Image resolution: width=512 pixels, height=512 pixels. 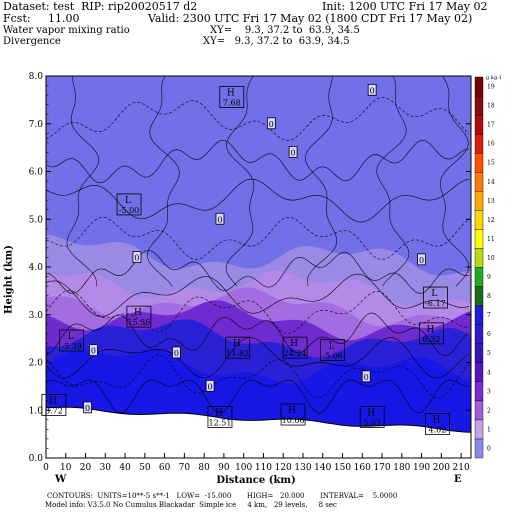 What do you see at coordinates (36, 268) in the screenshot?
I see `y-tick-label: 4.0` at bounding box center [36, 268].